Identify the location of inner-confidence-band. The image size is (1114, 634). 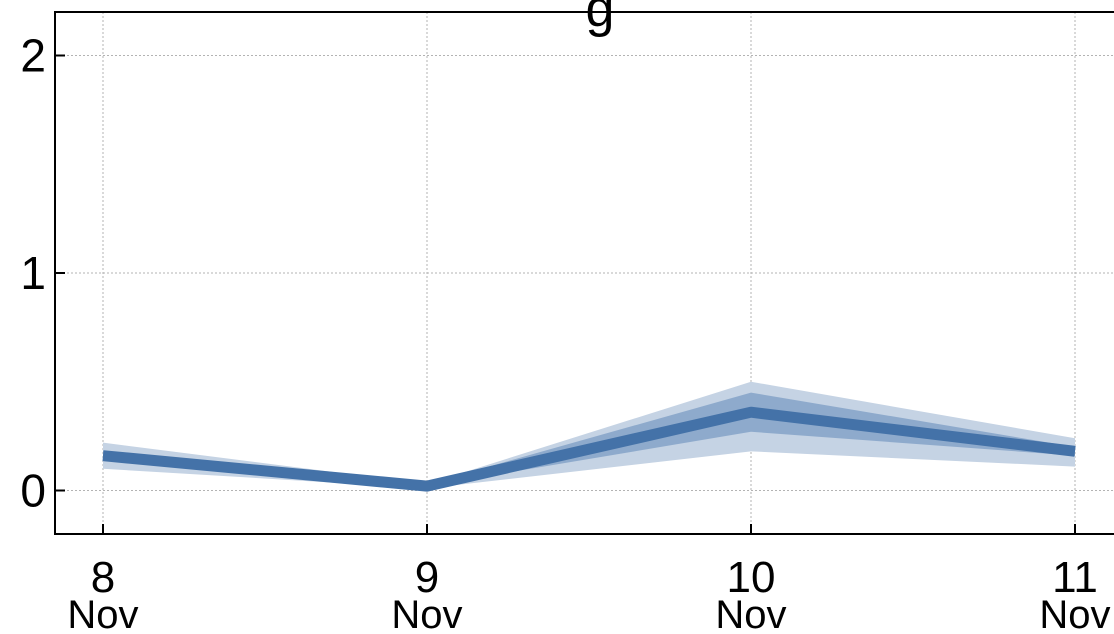
(589, 439).